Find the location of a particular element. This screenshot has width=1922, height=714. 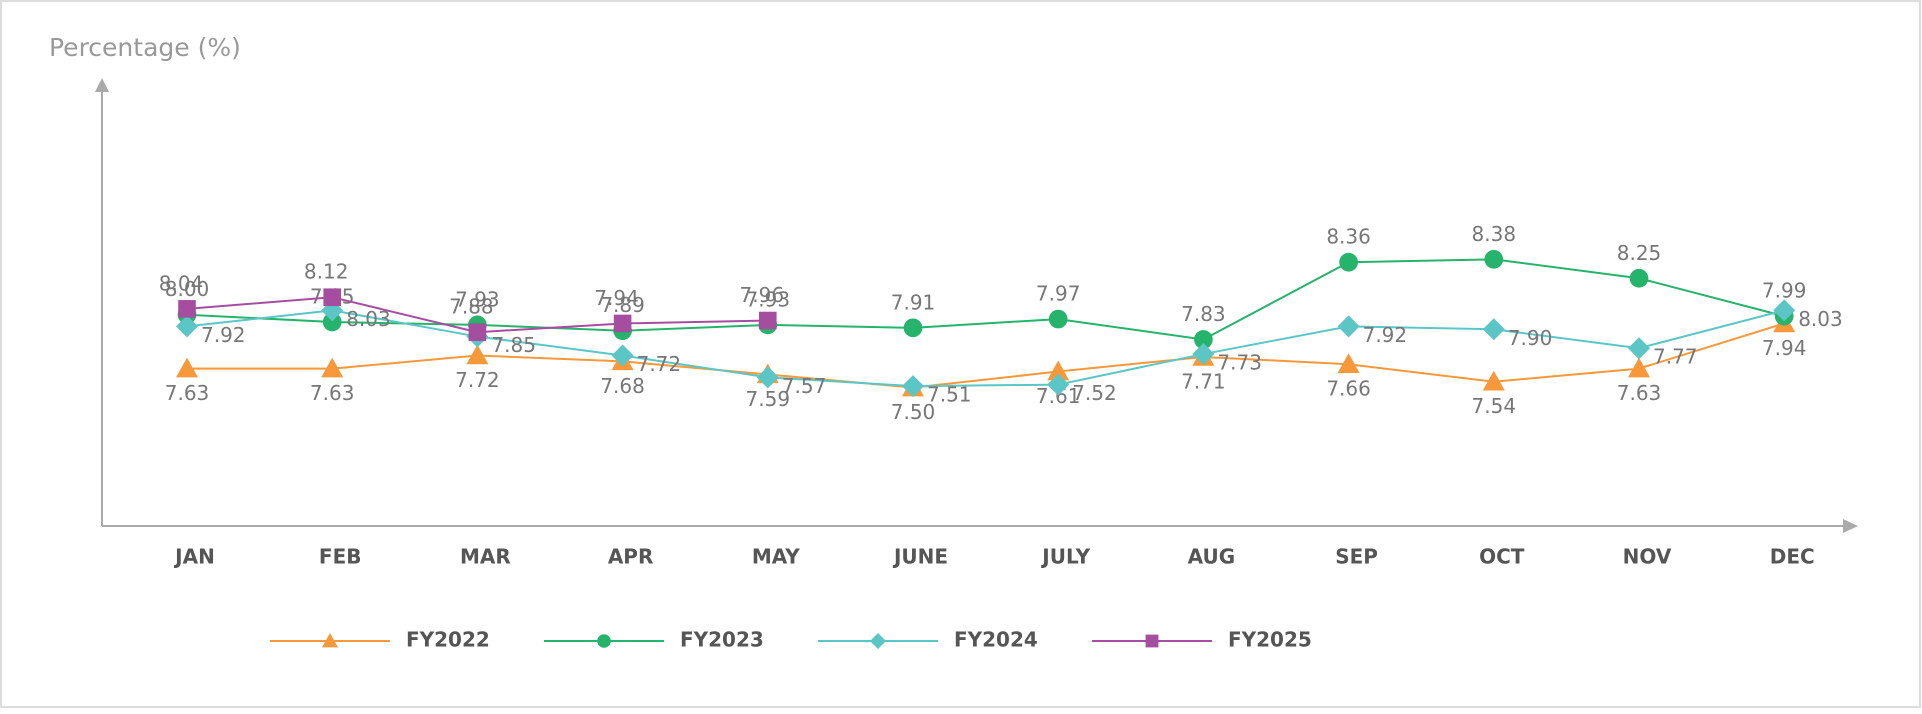

x-arrow is located at coordinates (1850, 526).